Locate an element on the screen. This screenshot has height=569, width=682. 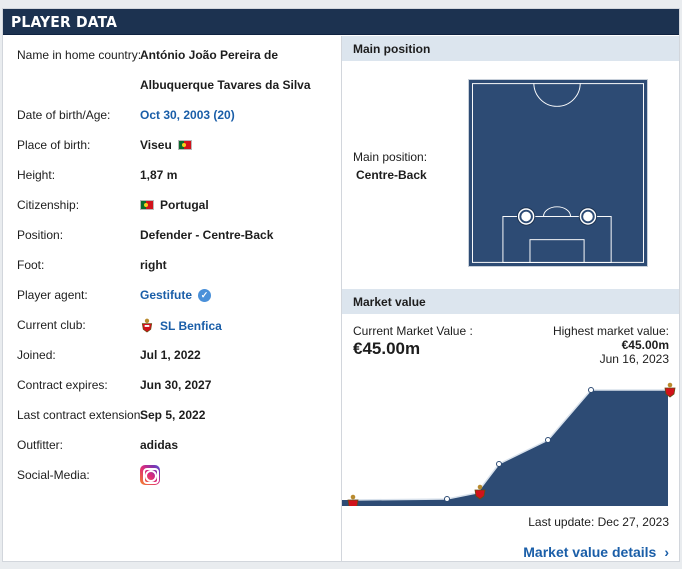
current-mv-value: €45.00m is located at coordinates (387, 348).